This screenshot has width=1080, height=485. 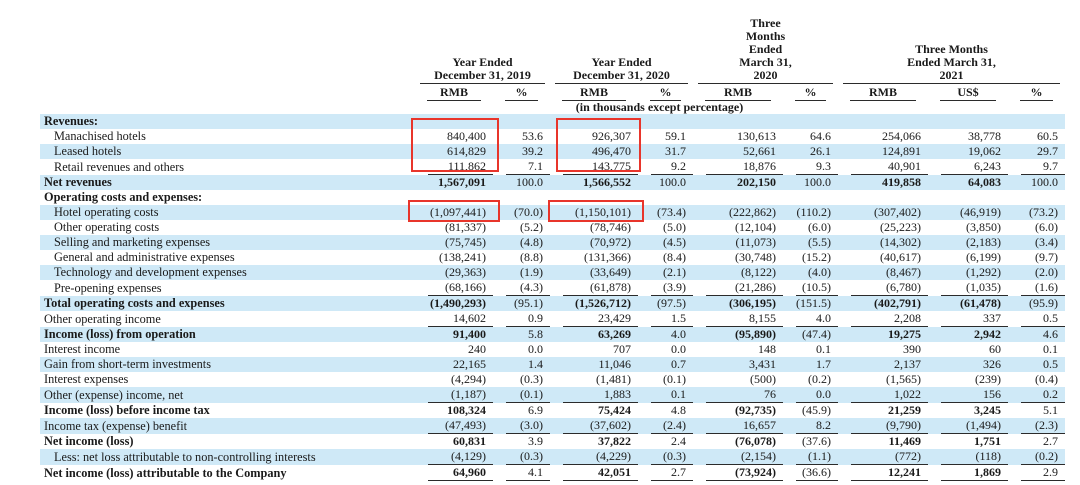 What do you see at coordinates (900, 227) in the screenshot?
I see `value-cell: (25,223)` at bounding box center [900, 227].